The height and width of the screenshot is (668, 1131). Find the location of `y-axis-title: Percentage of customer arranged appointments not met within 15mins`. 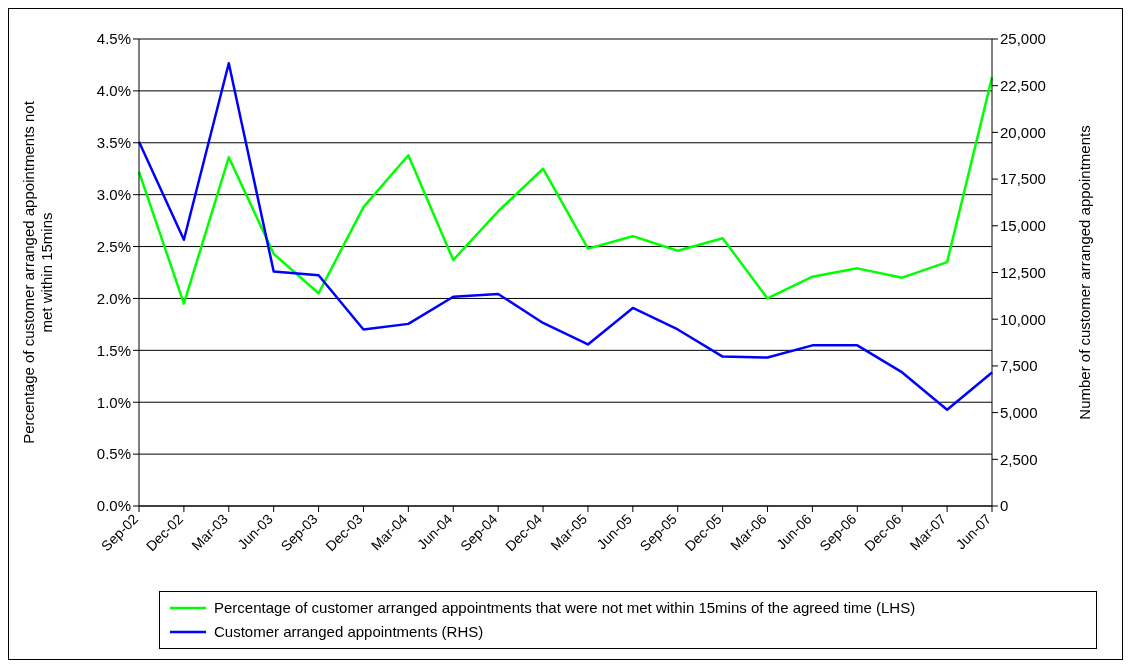

y-axis-title: Percentage of customer arranged appointments not met within 15mins is located at coordinates (37, 272).